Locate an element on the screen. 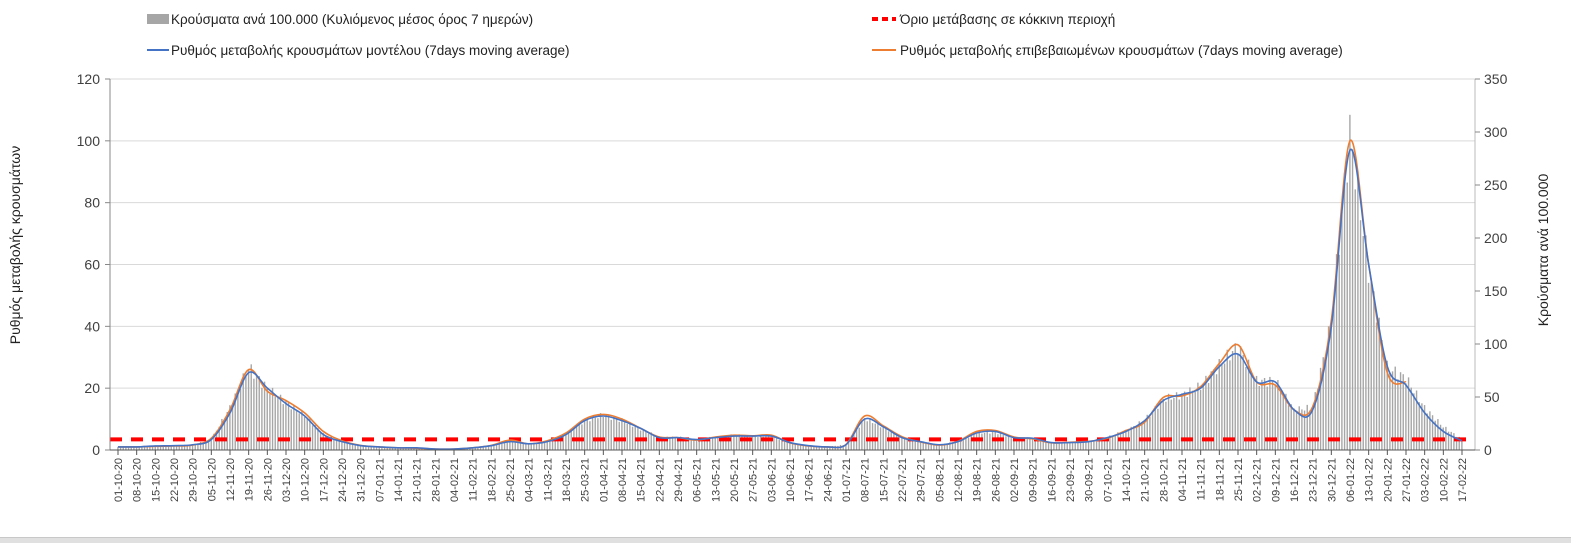  x-tick-label: 05-11-20 is located at coordinates (212, 479).